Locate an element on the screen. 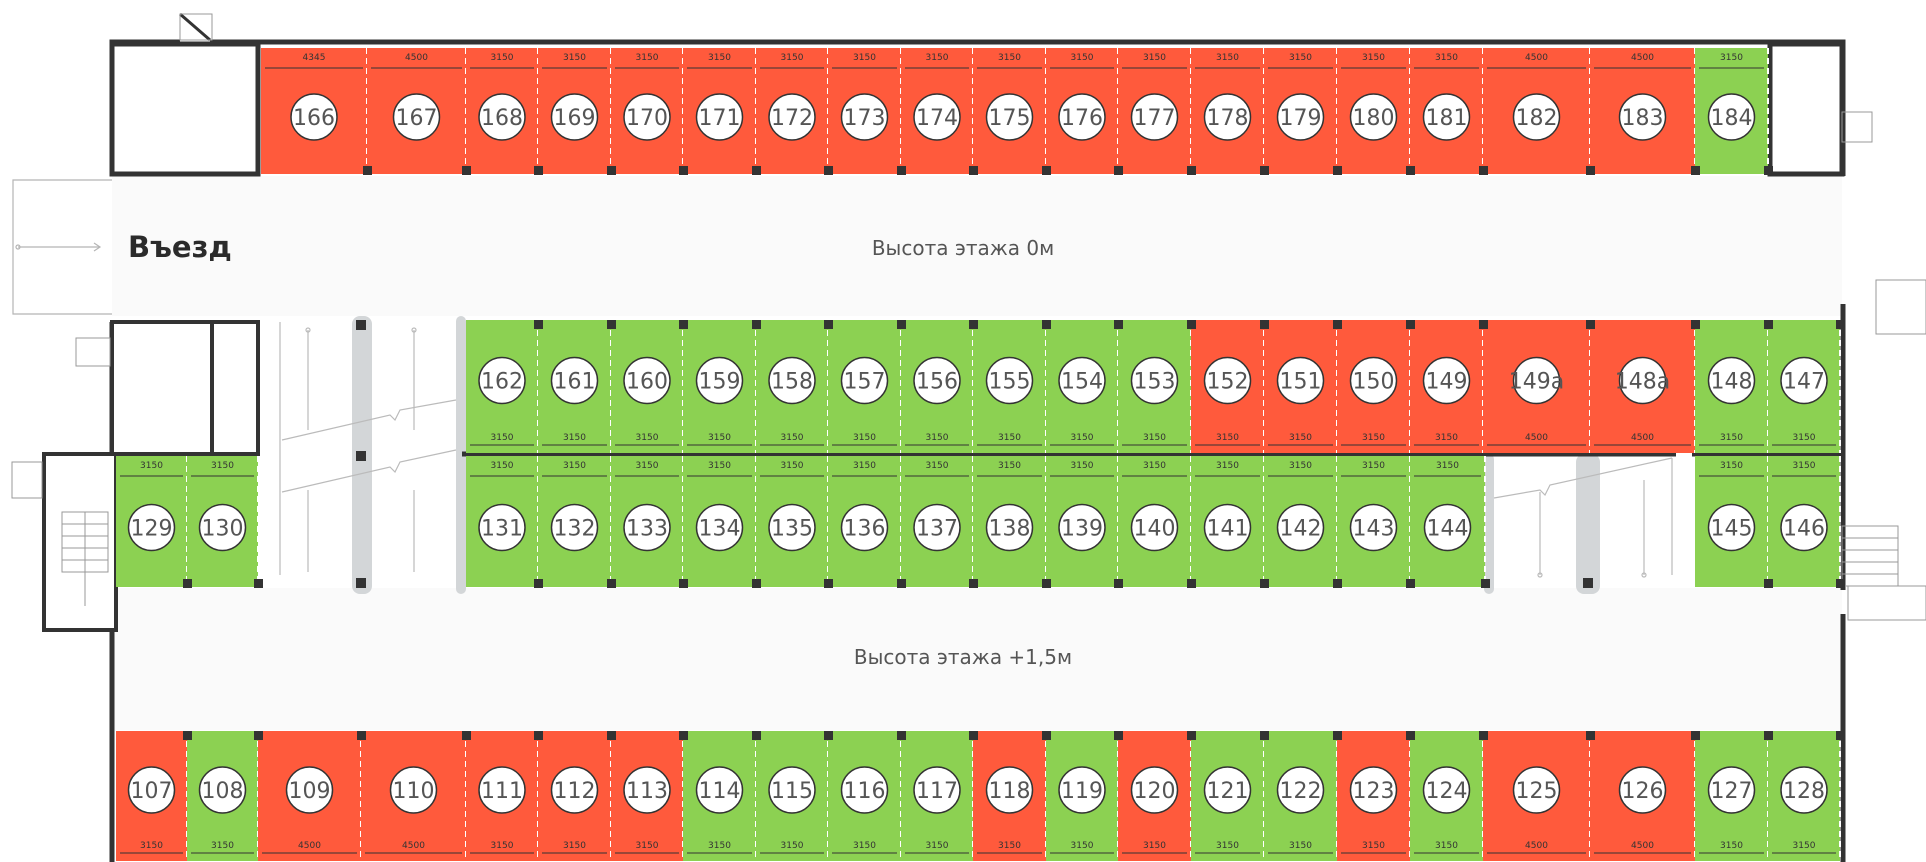  parking-spot-146: 3150 146 is located at coordinates (1804, 521).